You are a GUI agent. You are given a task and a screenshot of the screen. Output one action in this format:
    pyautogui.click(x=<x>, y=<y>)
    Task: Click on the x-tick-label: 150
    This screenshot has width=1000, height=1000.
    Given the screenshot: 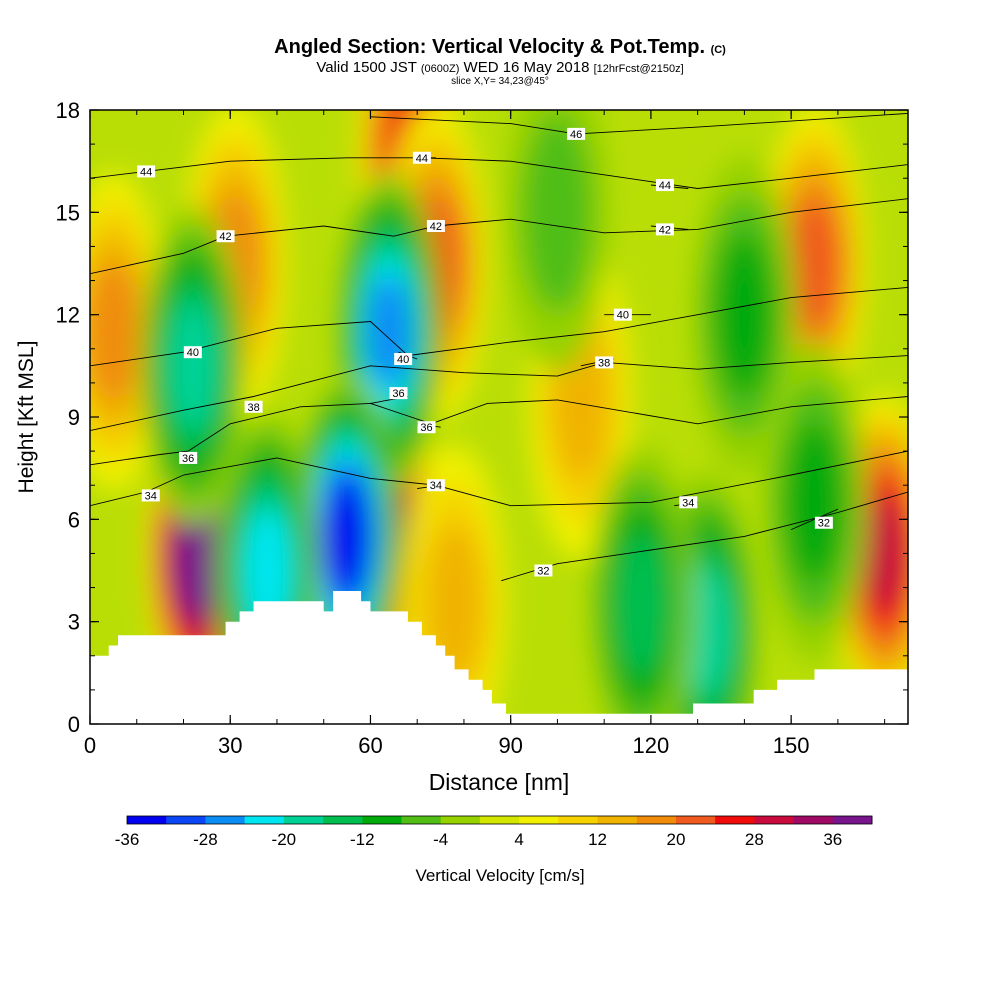 What is the action you would take?
    pyautogui.click(x=791, y=745)
    